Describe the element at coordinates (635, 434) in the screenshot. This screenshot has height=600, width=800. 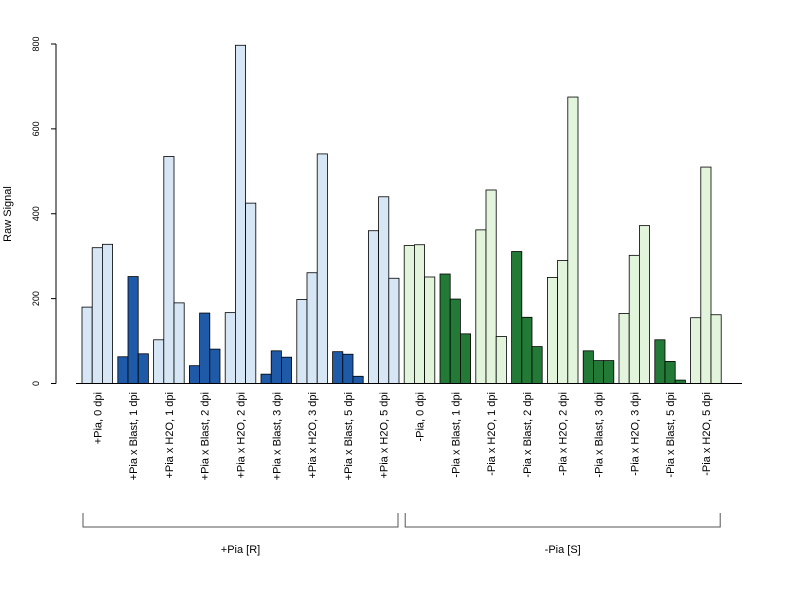
I see `category-label: -Pia x H2O, 3 dpi` at that location.